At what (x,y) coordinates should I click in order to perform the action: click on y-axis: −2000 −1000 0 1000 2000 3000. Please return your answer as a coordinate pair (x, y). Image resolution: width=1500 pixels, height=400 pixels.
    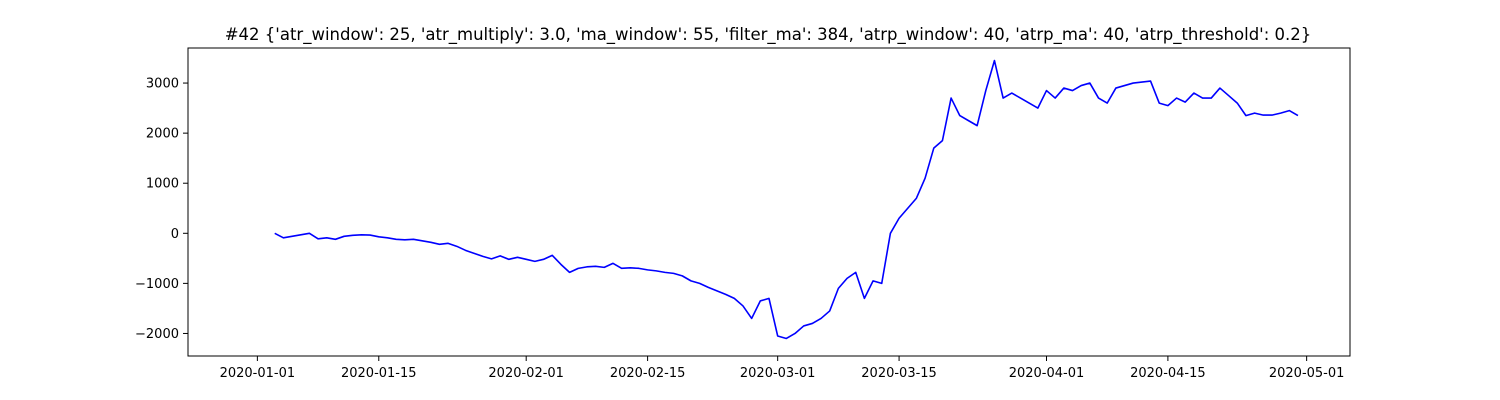
    Looking at the image, I should click on (161, 209).